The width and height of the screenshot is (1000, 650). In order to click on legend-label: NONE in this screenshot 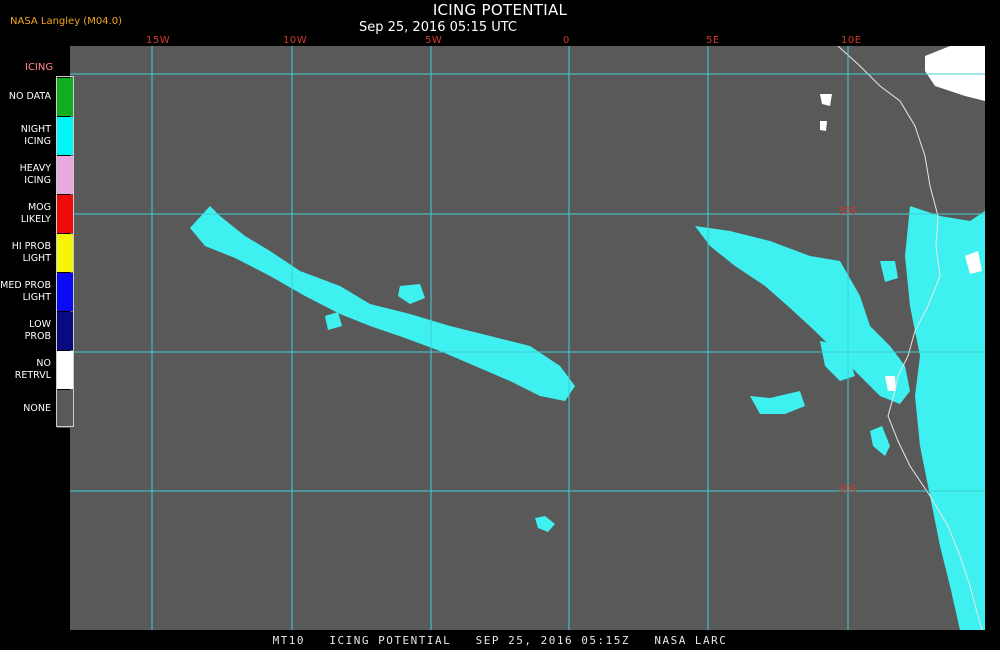, I will do `click(37, 408)`.